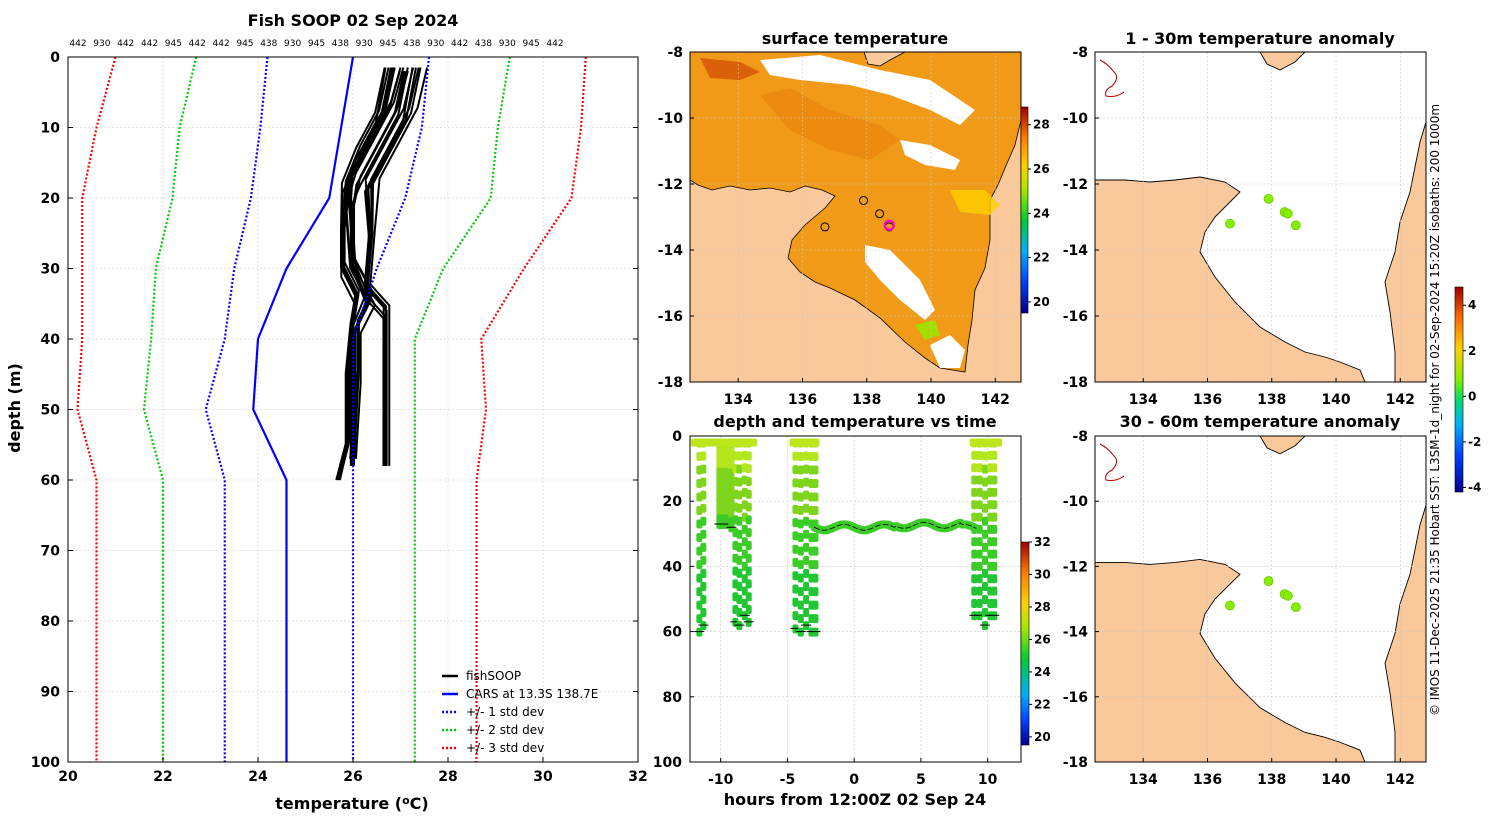  I want to click on sst-stations, so click(857, 214).